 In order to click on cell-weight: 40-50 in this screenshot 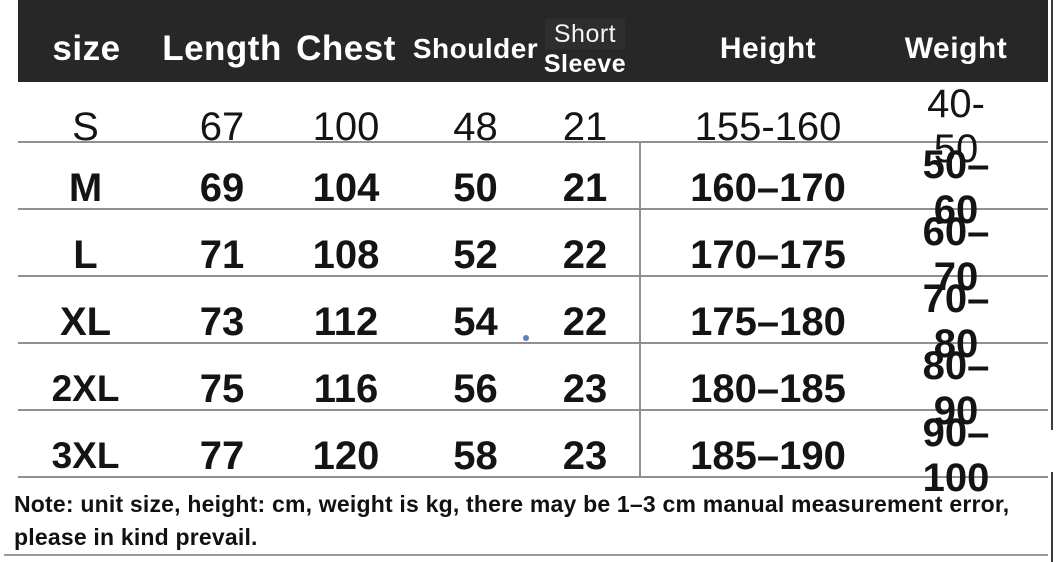, I will do `click(956, 126)`.